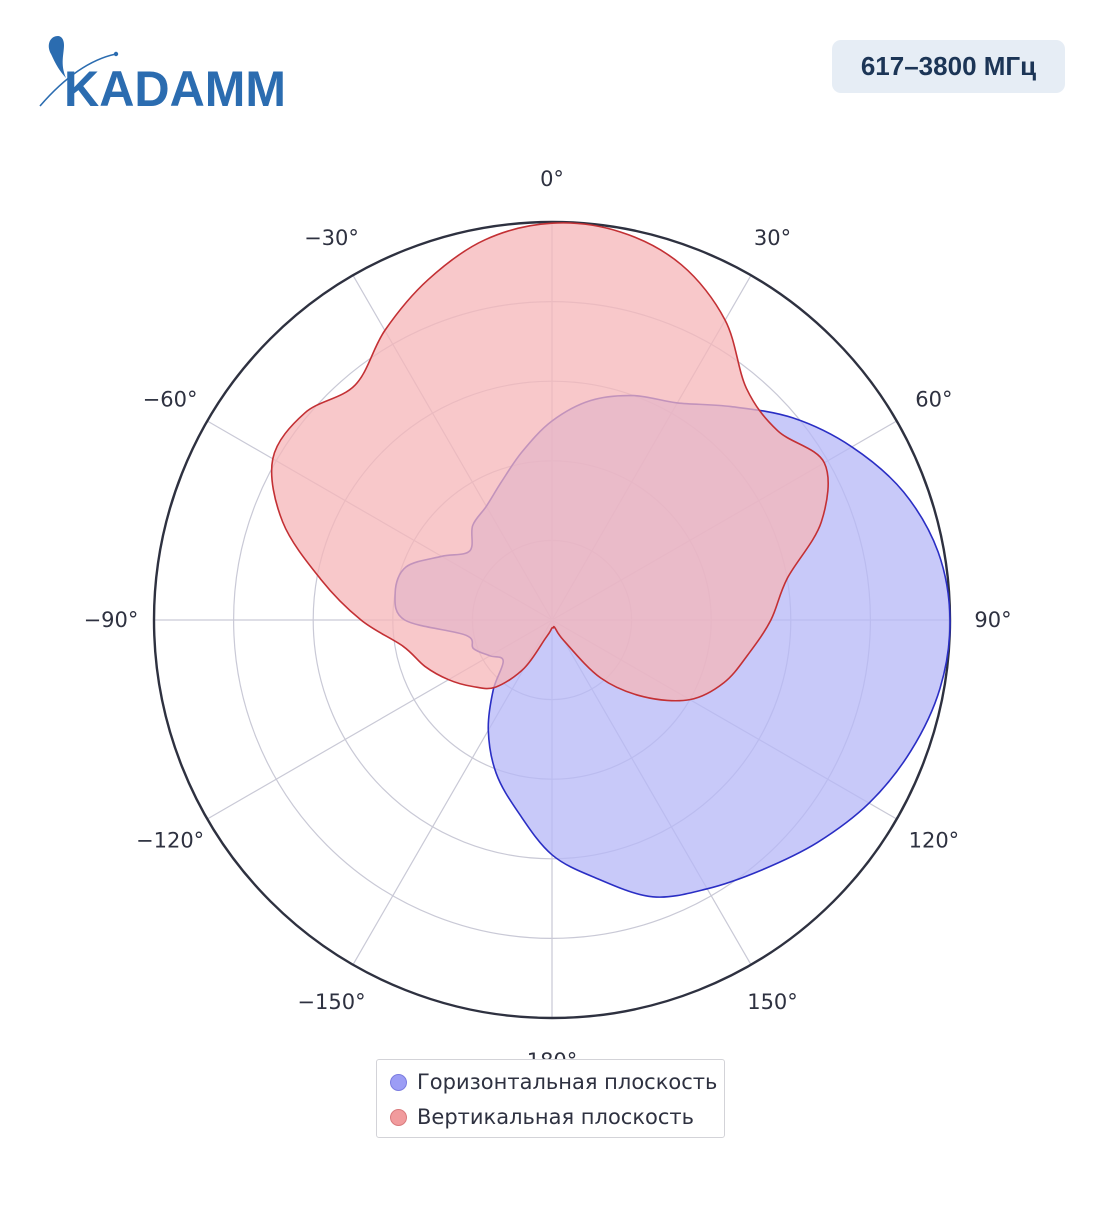 The image size is (1104, 1211). Describe the element at coordinates (992, 620) in the screenshot. I see `angular-tick-label: 90°` at that location.